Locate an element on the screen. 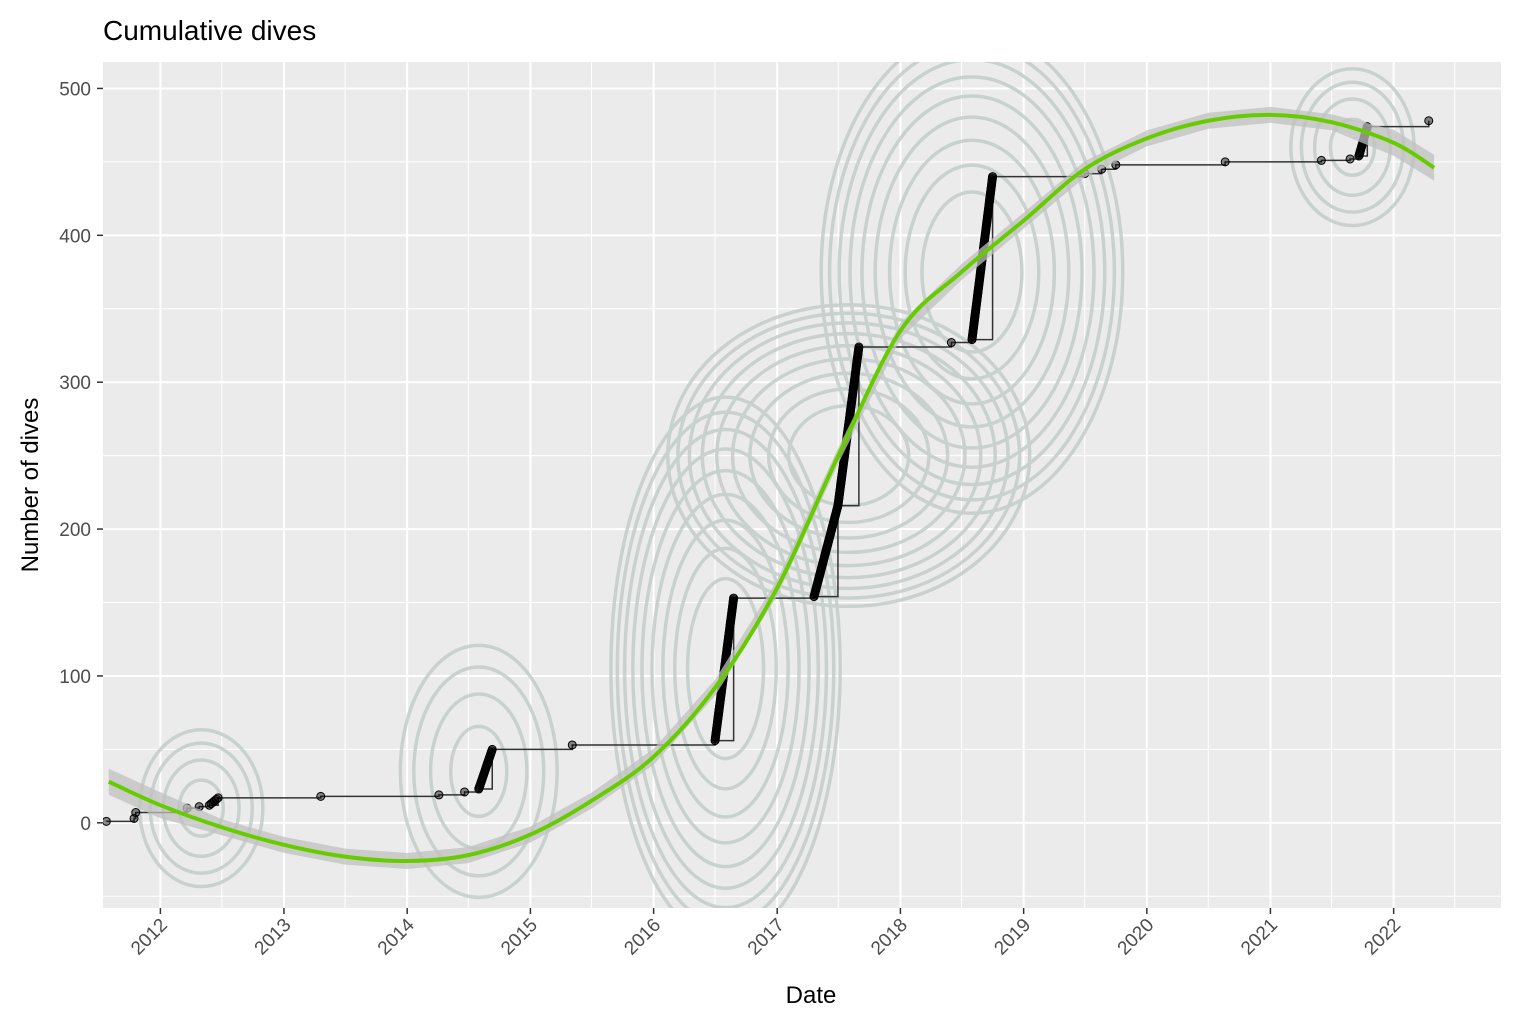 This screenshot has width=1536, height=1025. chart-title: Cumulative dives is located at coordinates (209, 30).